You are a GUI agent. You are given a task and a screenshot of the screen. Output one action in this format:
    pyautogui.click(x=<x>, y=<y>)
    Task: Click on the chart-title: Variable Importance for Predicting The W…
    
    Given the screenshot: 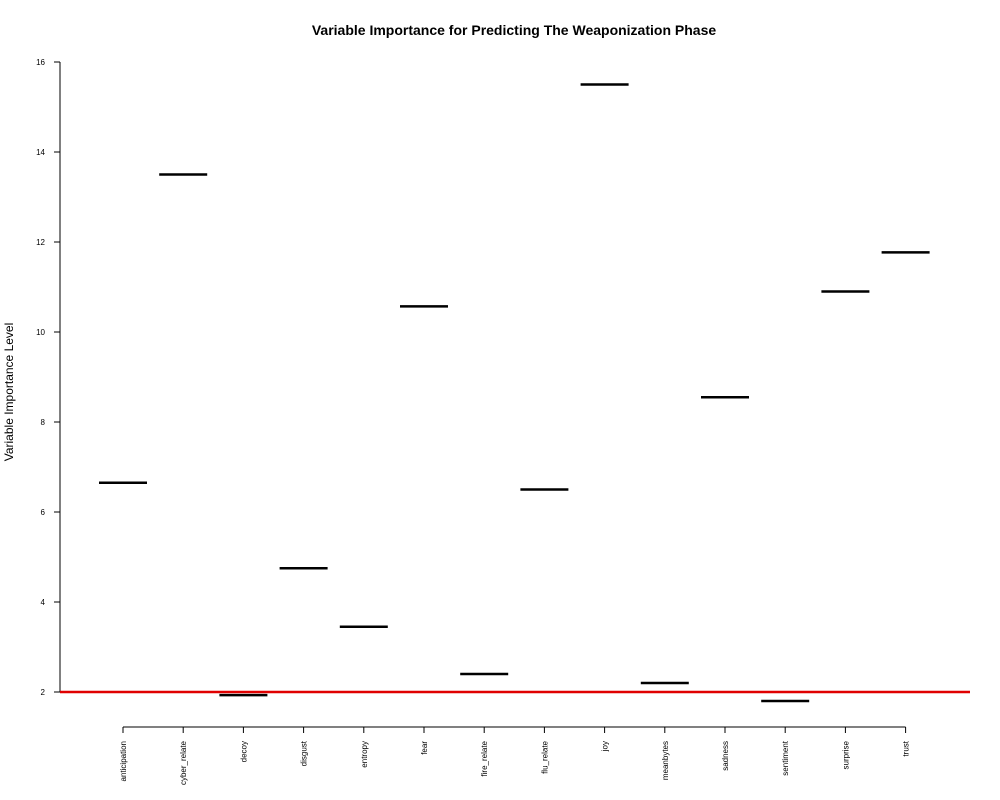 What is the action you would take?
    pyautogui.click(x=514, y=30)
    